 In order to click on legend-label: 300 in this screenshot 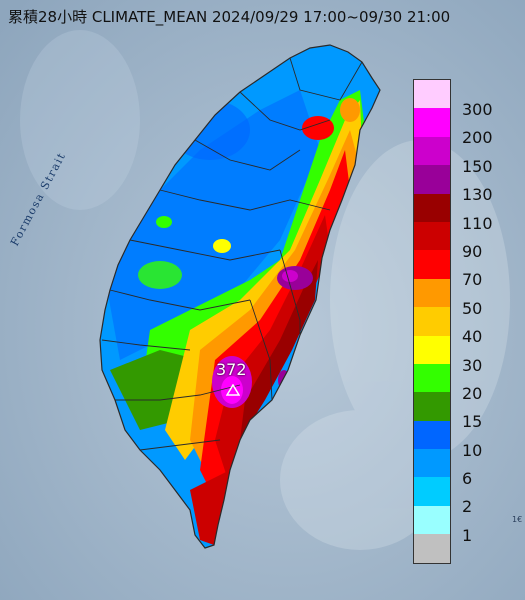, I will do `click(477, 109)`.